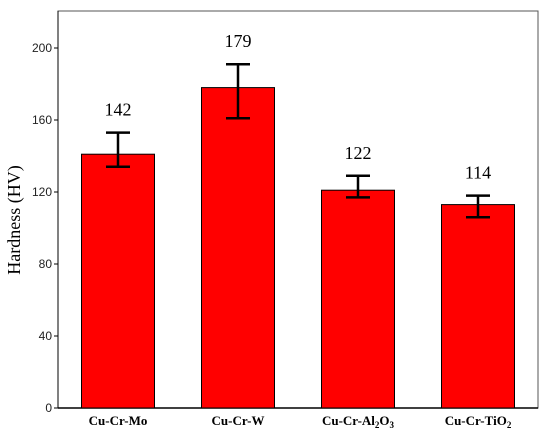 Image resolution: width=550 pixels, height=436 pixels. Describe the element at coordinates (358, 421) in the screenshot. I see `x-tick-label: Cu-Cr-Al2O3` at that location.